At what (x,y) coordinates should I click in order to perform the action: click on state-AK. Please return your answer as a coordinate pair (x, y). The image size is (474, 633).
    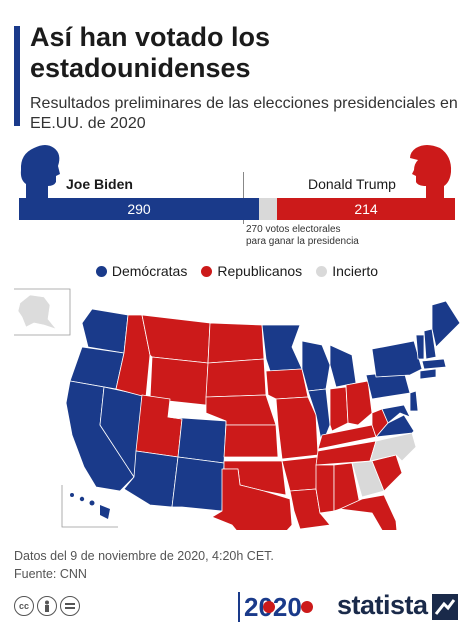
    Looking at the image, I should click on (37, 312).